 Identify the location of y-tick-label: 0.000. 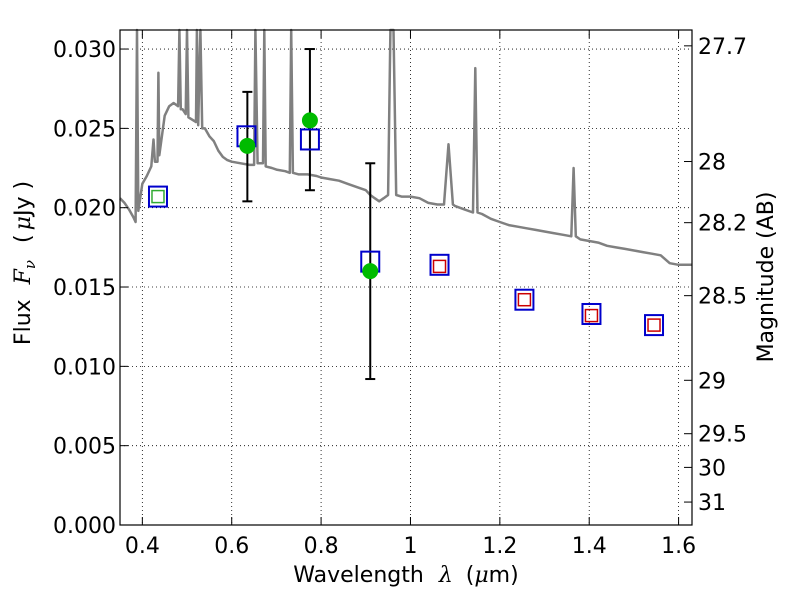
(84, 526).